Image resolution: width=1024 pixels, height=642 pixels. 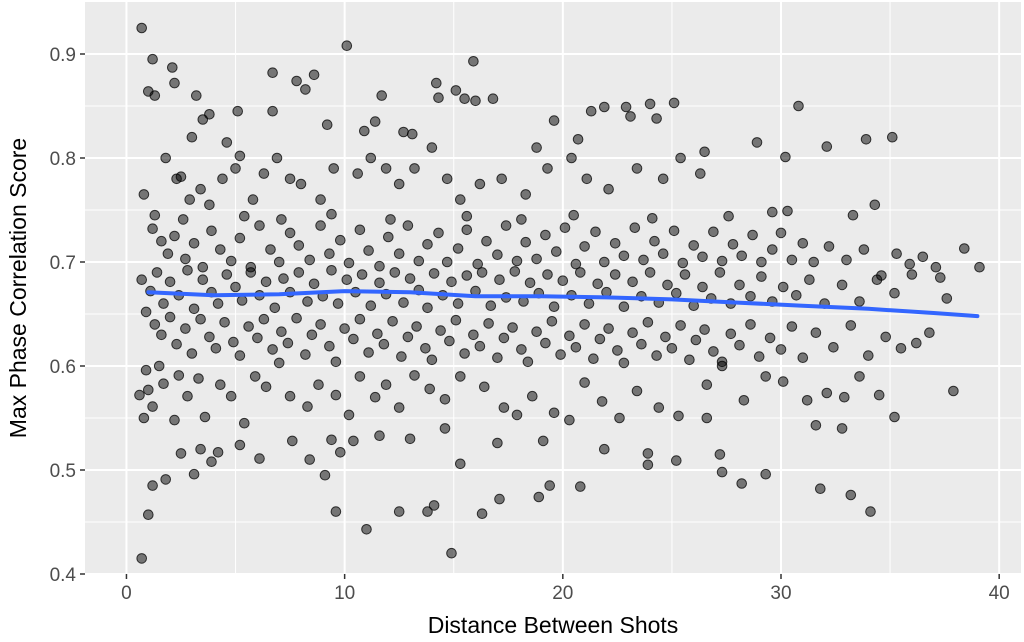 I want to click on x-tick-label: 10, so click(x=344, y=593).